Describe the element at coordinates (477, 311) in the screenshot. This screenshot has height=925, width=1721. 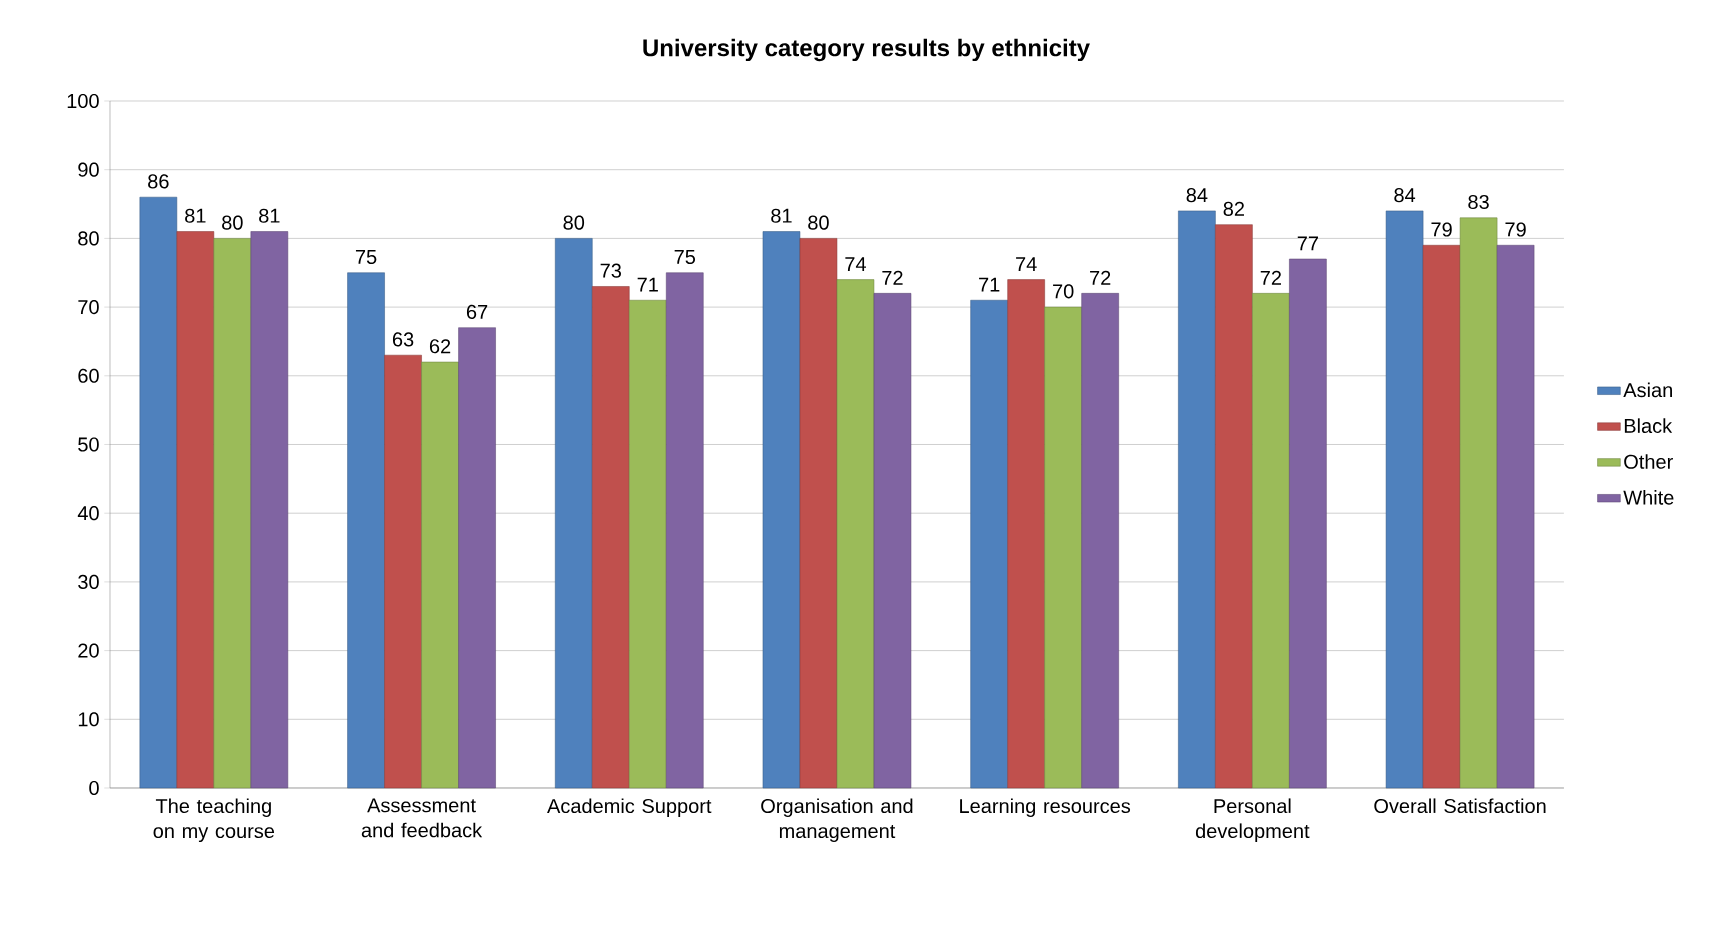
I see `data-label: 67` at that location.